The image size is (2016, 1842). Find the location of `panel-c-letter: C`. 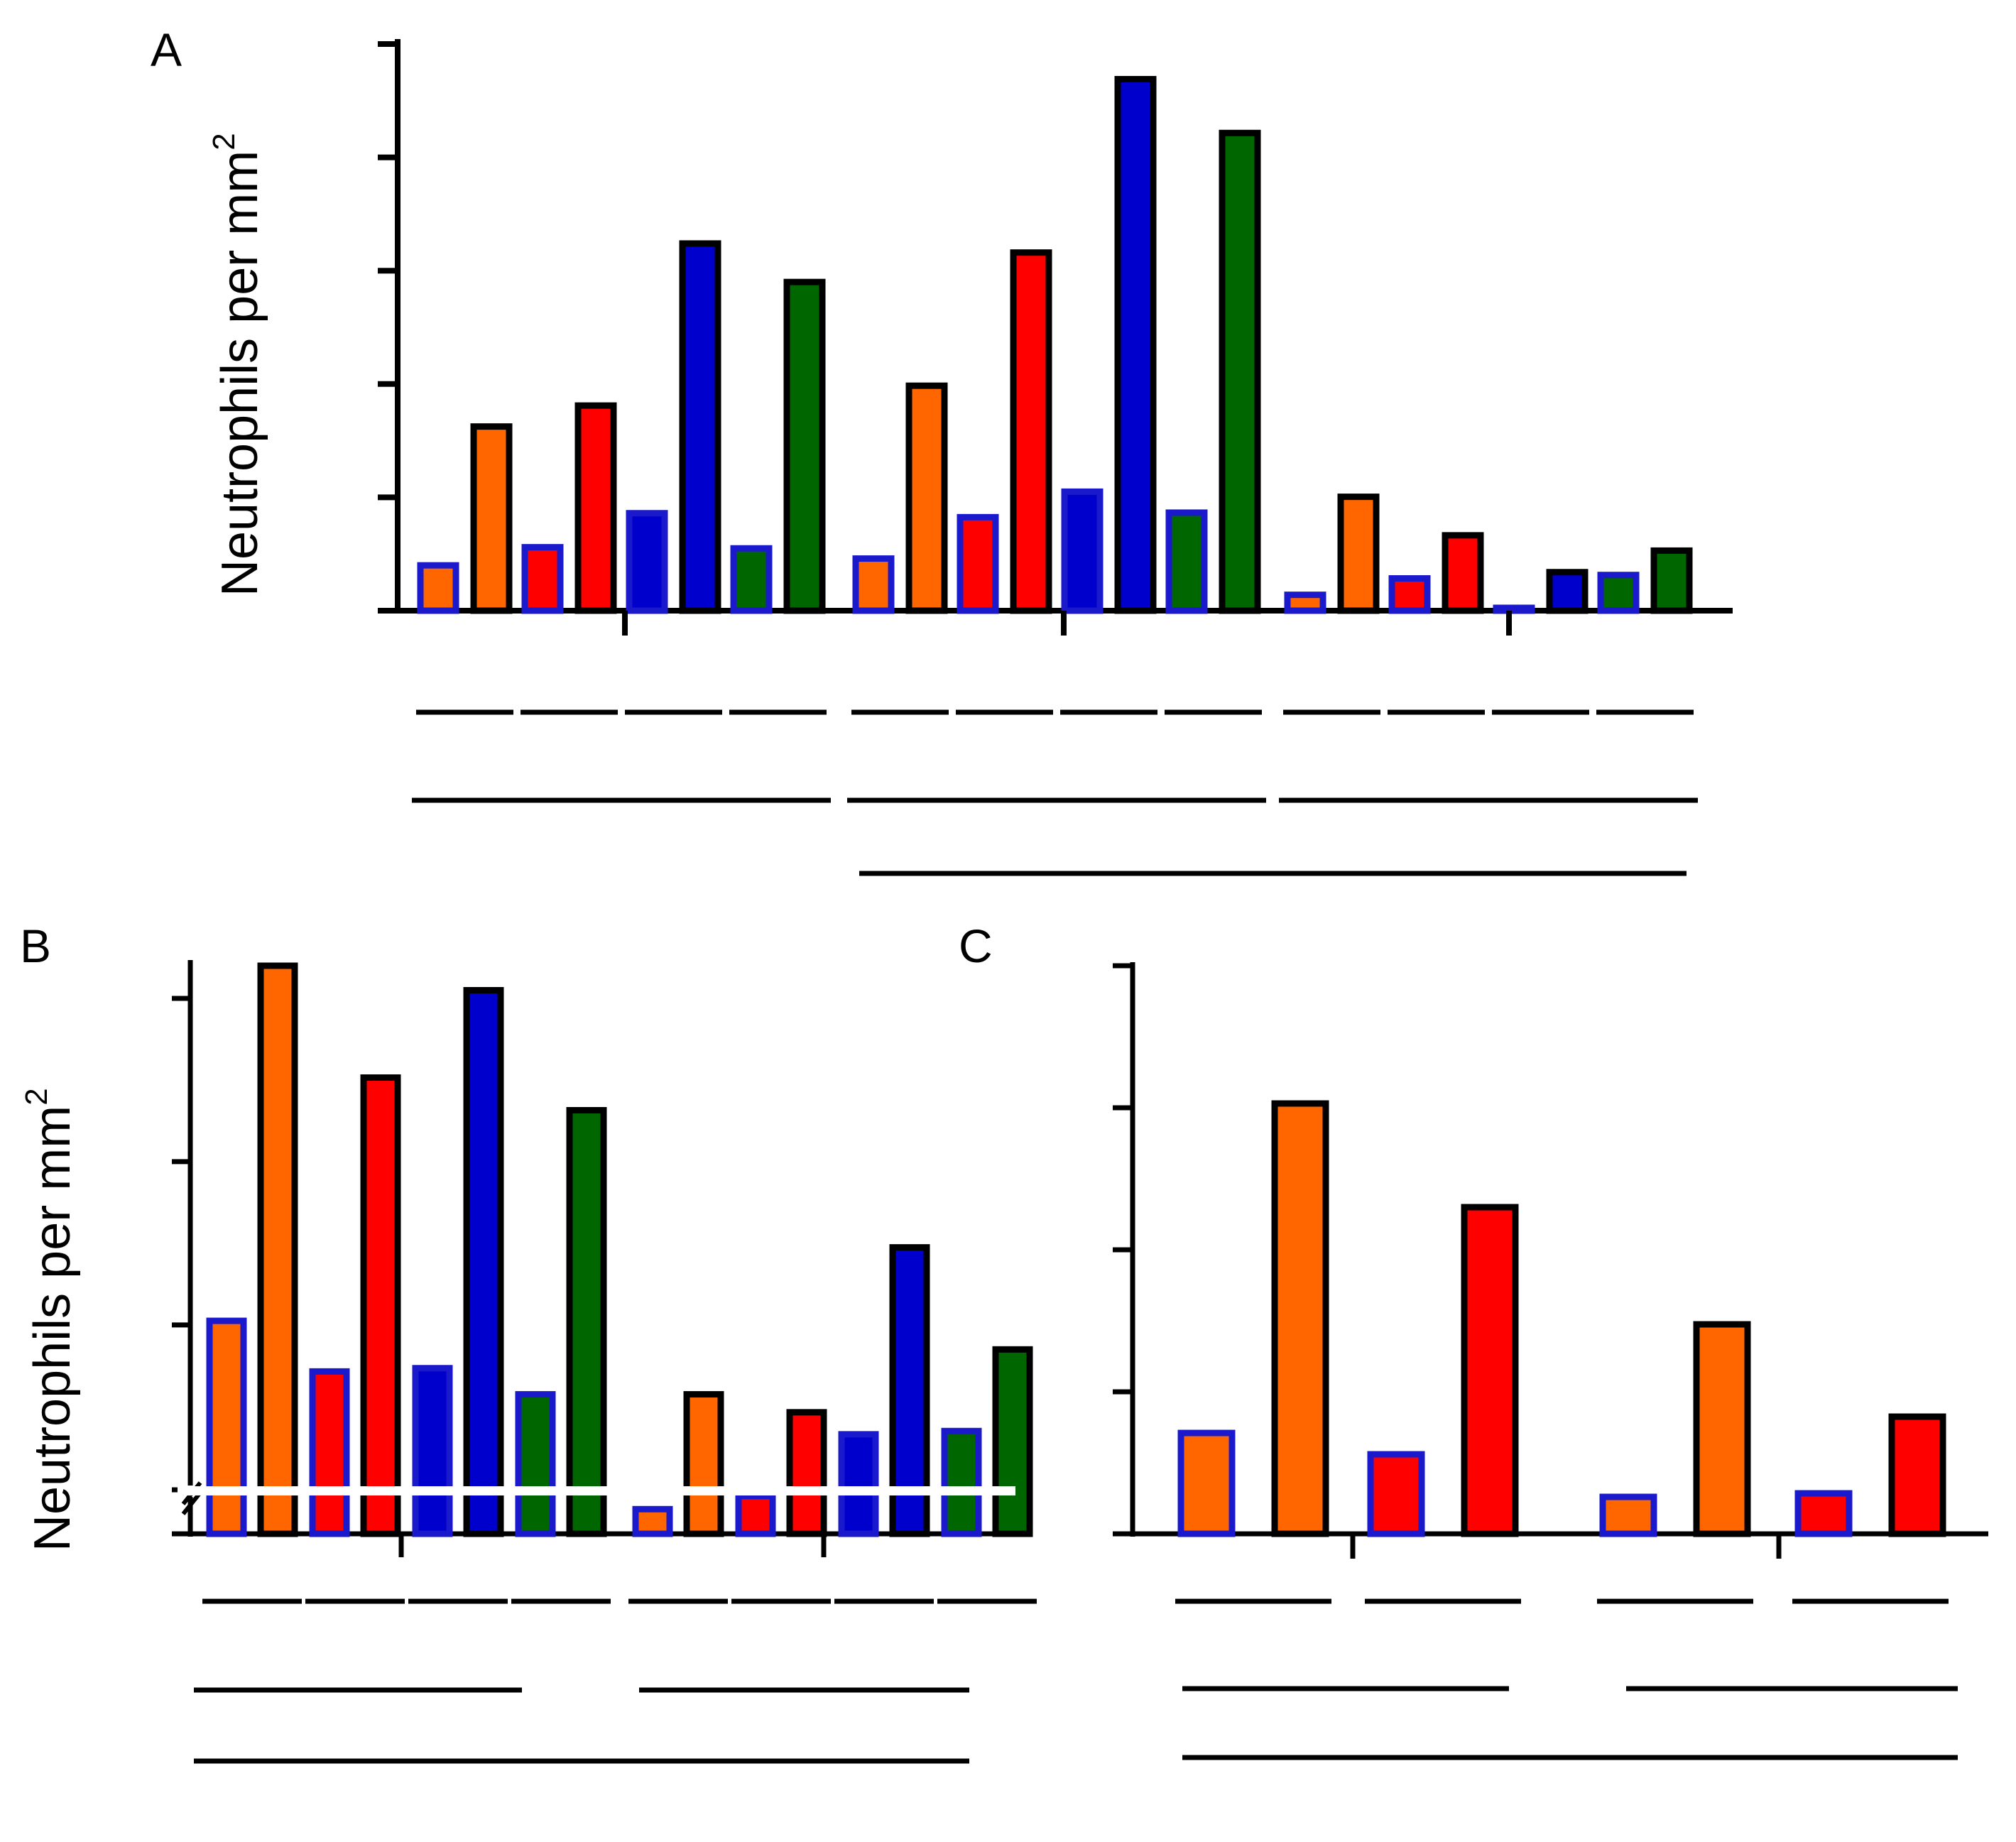

panel-c-letter: C is located at coordinates (976, 946).